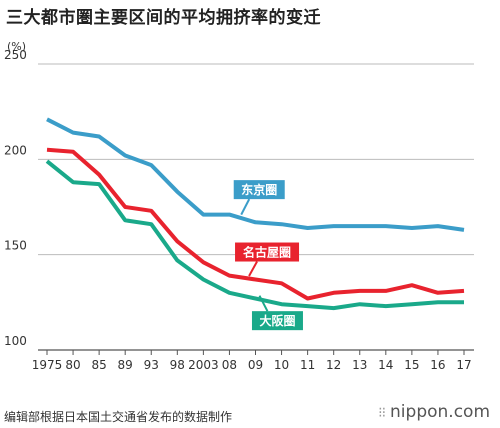  Describe the element at coordinates (333, 365) in the screenshot. I see `x-tick-label: 12` at that location.